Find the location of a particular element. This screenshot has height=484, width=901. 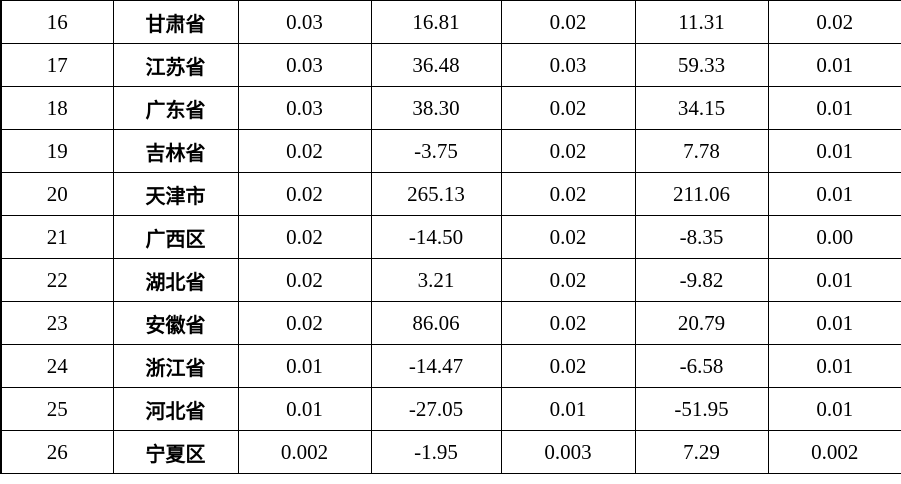

table-cell: 26 is located at coordinates (57, 452).